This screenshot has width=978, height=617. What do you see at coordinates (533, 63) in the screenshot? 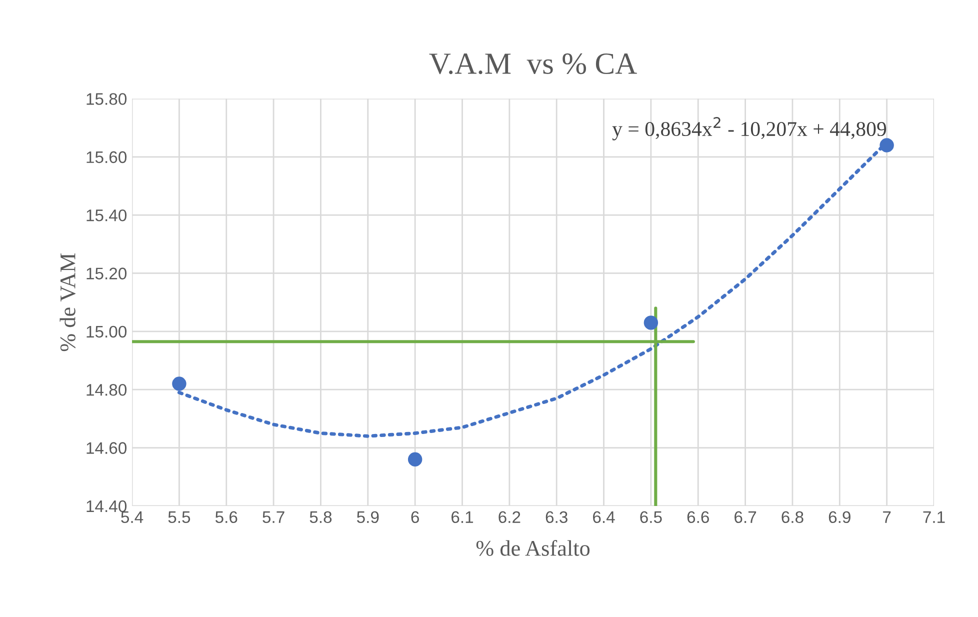
I see `chart-title: V.A.M vs % CA` at bounding box center [533, 63].